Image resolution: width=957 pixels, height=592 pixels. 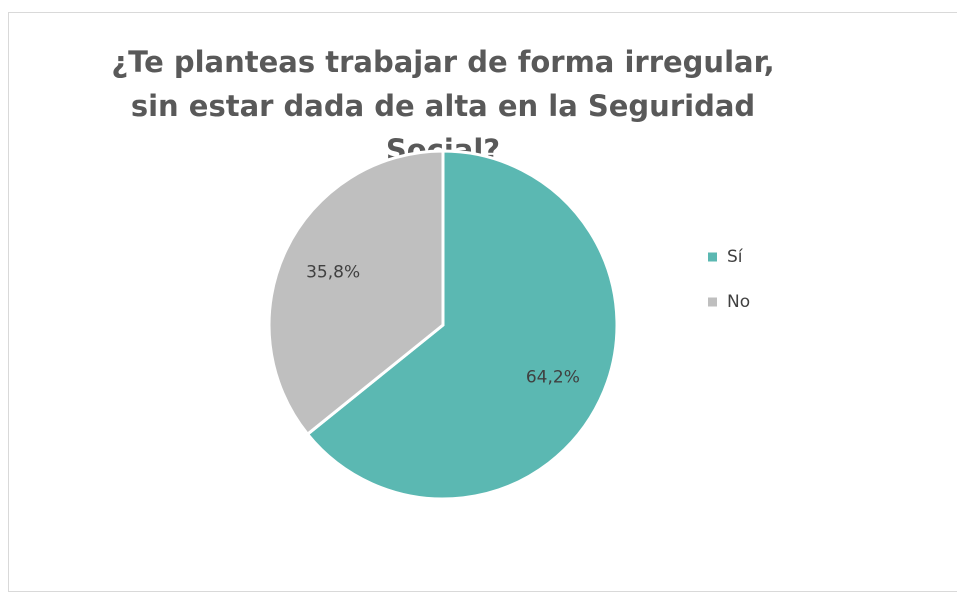 I want to click on data-label: 64,2%, so click(x=553, y=378).